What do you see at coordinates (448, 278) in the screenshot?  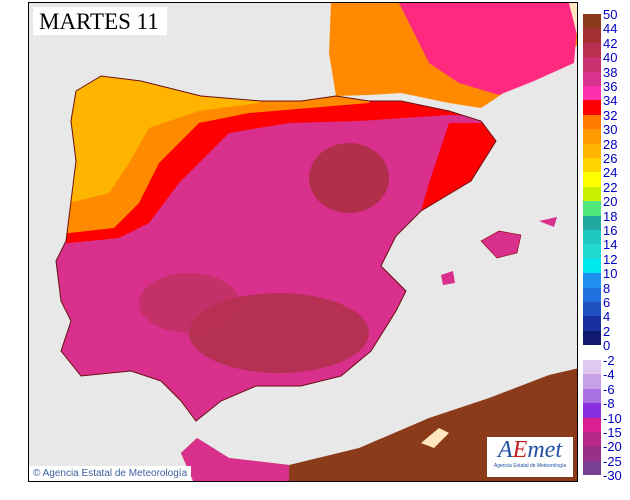 I see `ibiza` at bounding box center [448, 278].